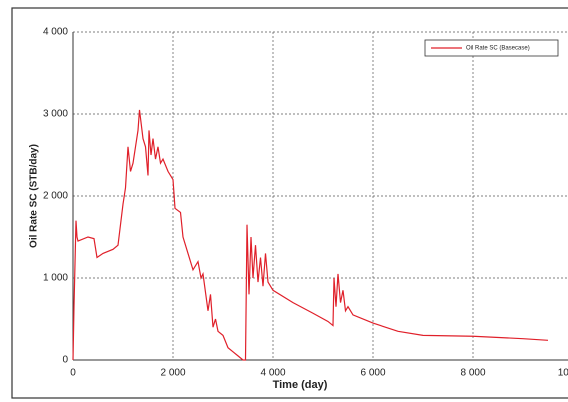  I want to click on x-tick-label: 6 000, so click(372, 373).